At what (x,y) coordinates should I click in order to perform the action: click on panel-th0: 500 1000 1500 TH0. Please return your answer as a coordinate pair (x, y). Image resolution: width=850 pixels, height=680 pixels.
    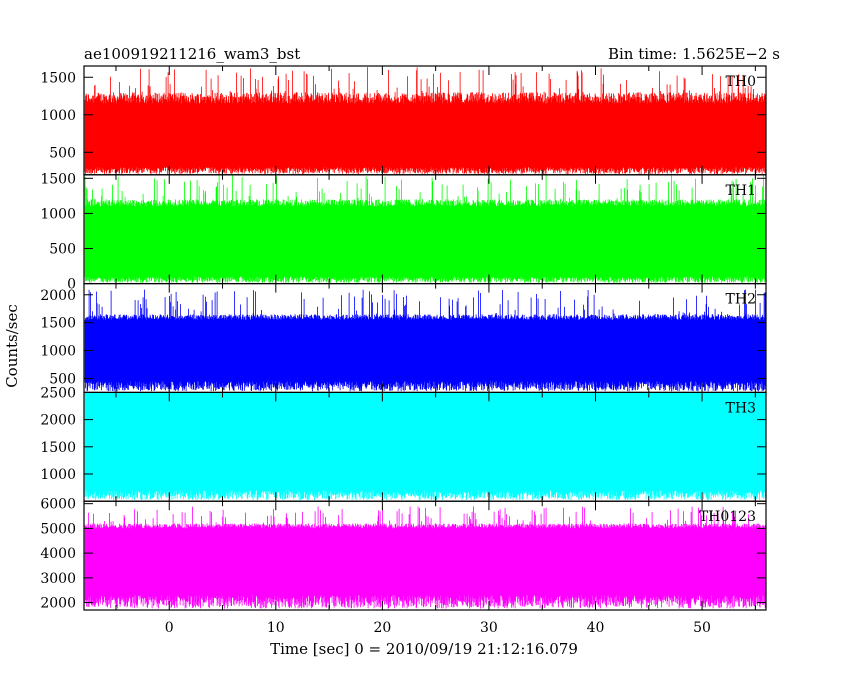
    Looking at the image, I should click on (403, 120).